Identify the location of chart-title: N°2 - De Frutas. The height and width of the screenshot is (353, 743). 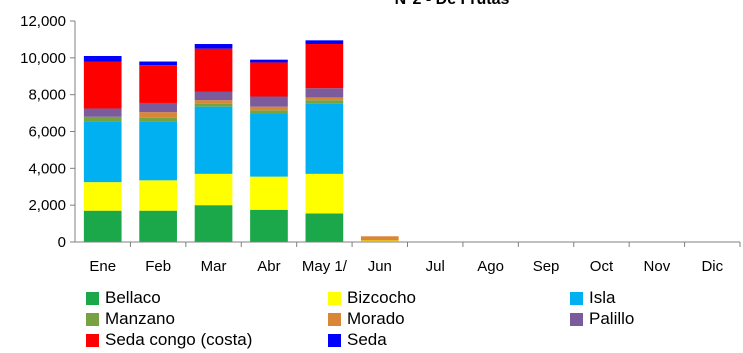
(452, 4).